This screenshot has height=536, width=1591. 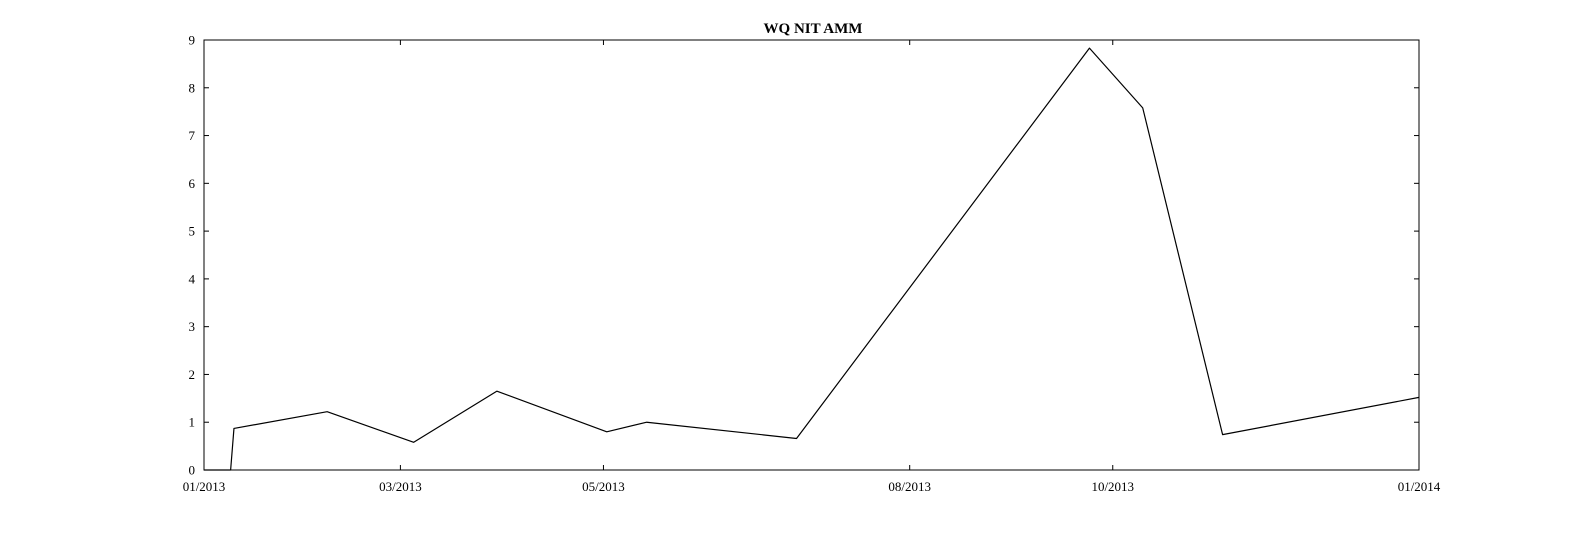 I want to click on x-tick-label: 03/2013, so click(x=400, y=486).